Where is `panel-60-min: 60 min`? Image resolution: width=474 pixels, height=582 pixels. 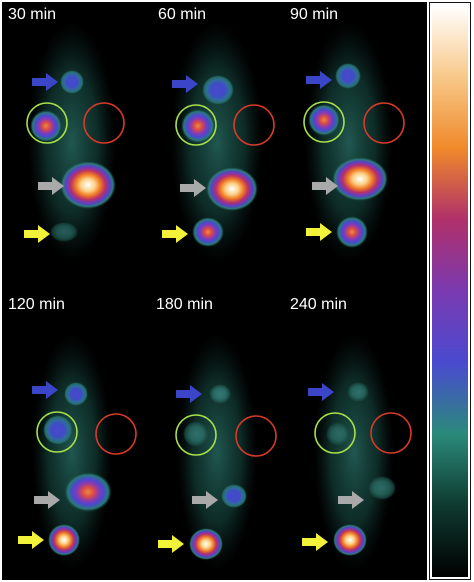
panel-60-min: 60 min is located at coordinates (213, 147).